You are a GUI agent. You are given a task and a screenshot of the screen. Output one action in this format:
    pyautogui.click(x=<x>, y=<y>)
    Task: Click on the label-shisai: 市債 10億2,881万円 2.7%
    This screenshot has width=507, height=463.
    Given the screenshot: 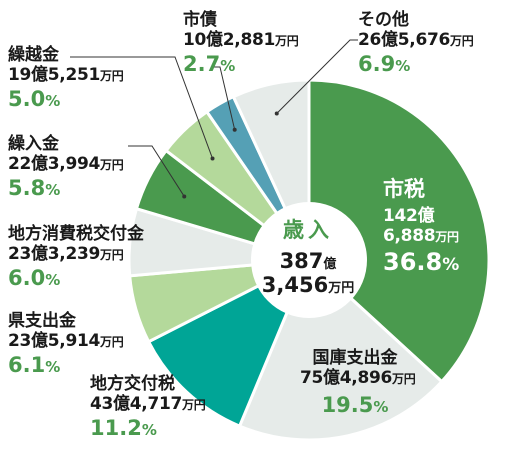 What is the action you would take?
    pyautogui.click(x=241, y=43)
    